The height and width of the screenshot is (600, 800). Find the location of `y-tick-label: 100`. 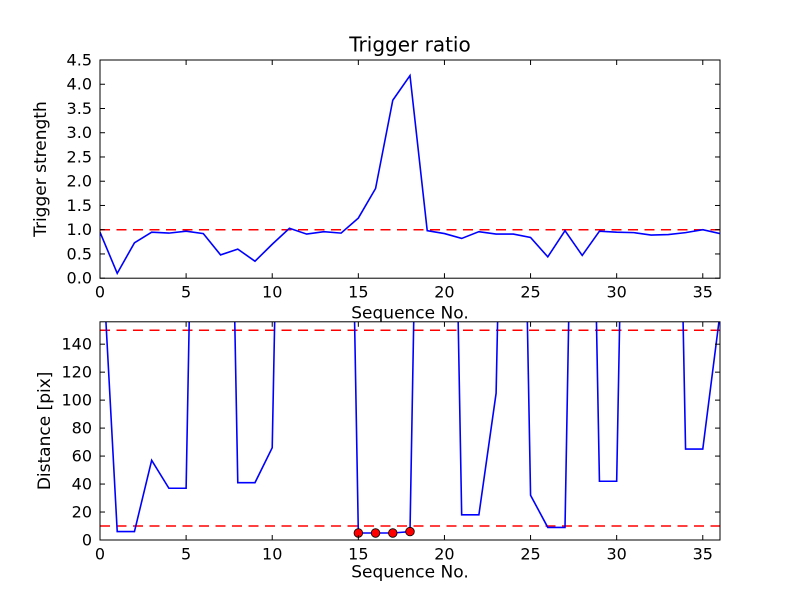

y-tick-label: 100 is located at coordinates (76, 400).